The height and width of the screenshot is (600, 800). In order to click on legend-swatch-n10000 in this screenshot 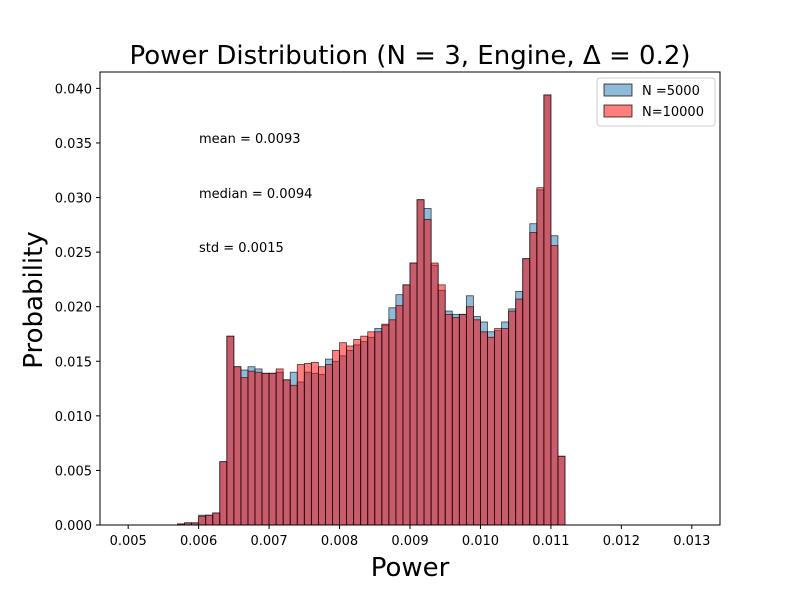, I will do `click(618, 111)`.